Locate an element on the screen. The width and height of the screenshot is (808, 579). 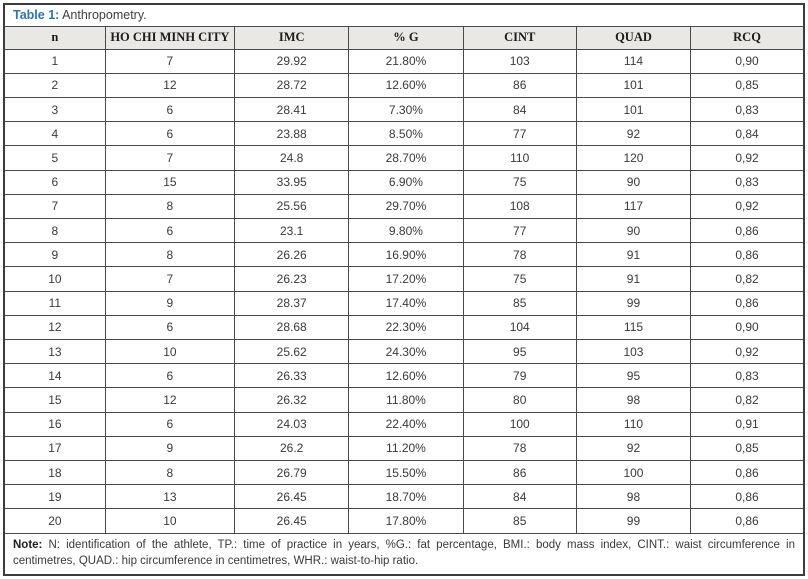
table-cell: 26.33 is located at coordinates (292, 376).